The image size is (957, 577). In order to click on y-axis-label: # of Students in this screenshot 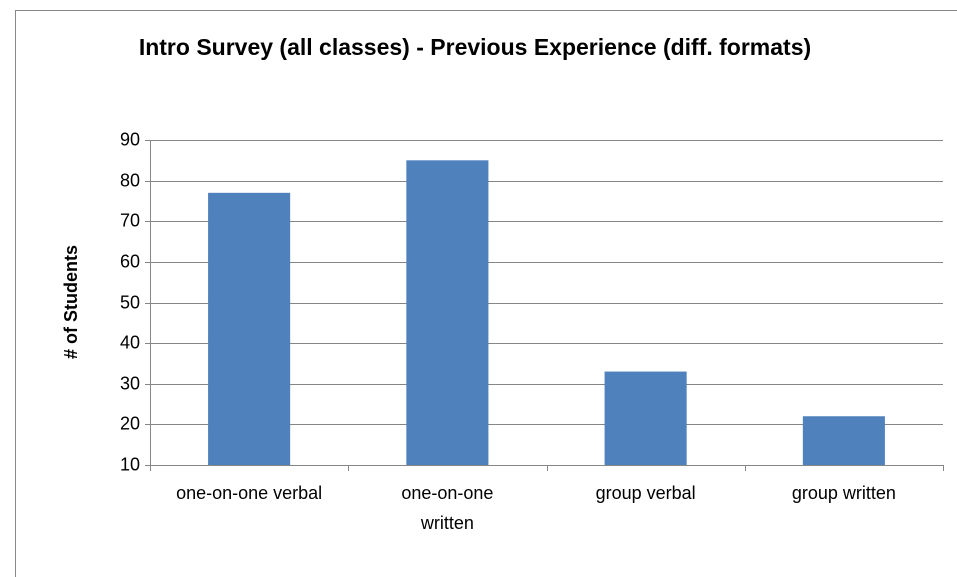, I will do `click(71, 302)`.